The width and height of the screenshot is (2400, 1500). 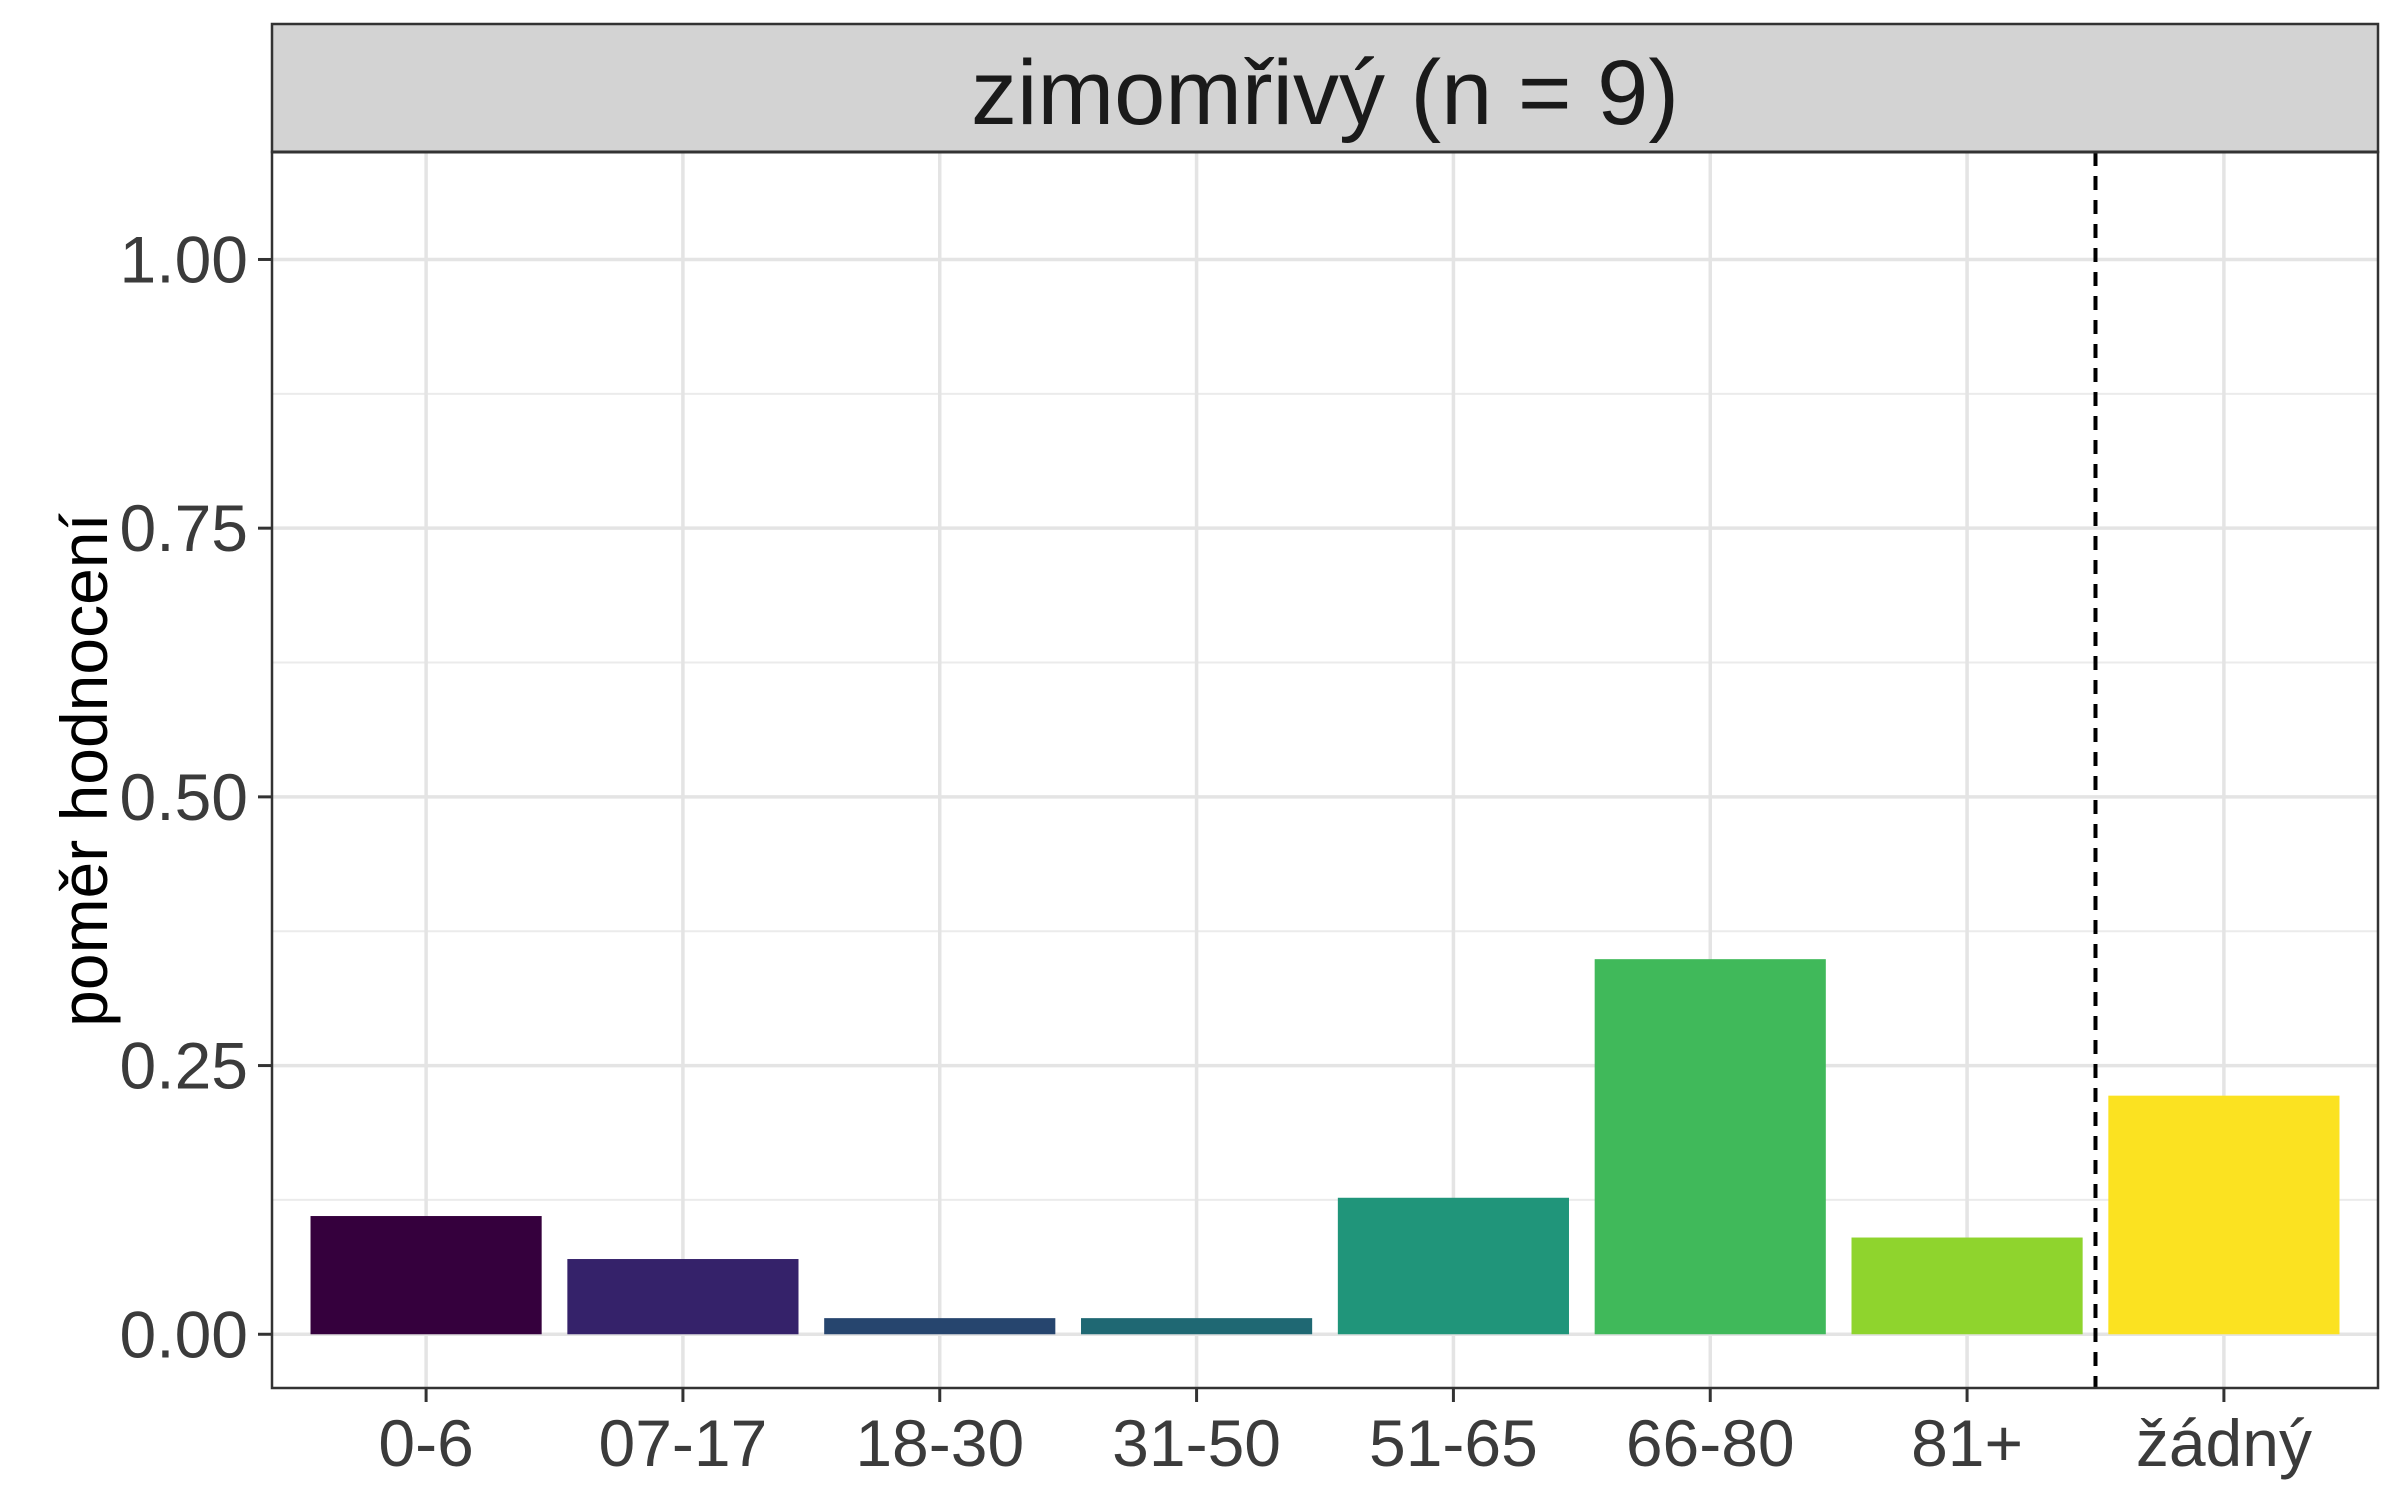 What do you see at coordinates (1967, 1443) in the screenshot?
I see `x-tick-label: 81+` at bounding box center [1967, 1443].